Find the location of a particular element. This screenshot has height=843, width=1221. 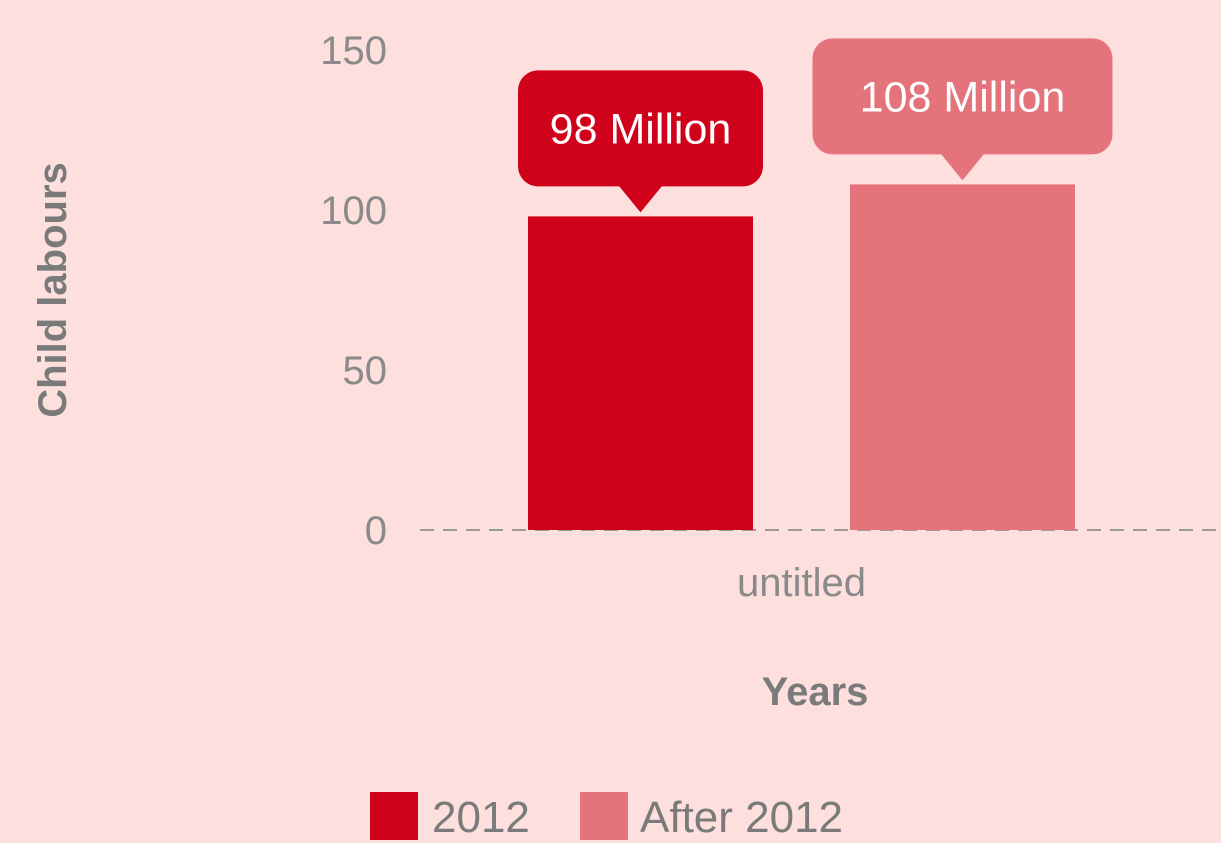

data-label-text: 98 Million is located at coordinates (641, 129).